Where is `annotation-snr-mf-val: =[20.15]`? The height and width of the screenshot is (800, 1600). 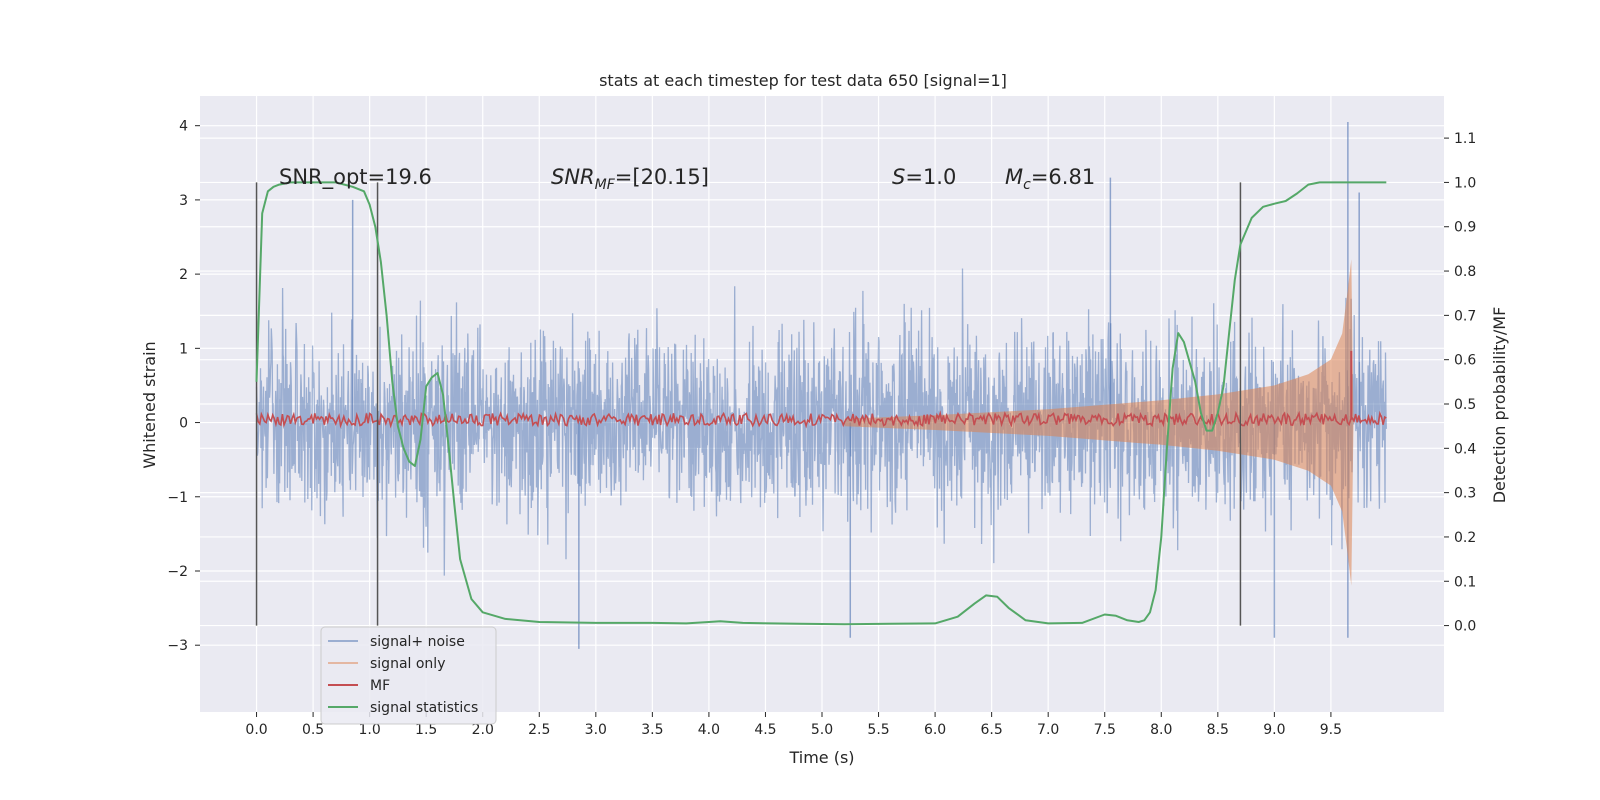
annotation-snr-mf-val: =[20.15] is located at coordinates (662, 177).